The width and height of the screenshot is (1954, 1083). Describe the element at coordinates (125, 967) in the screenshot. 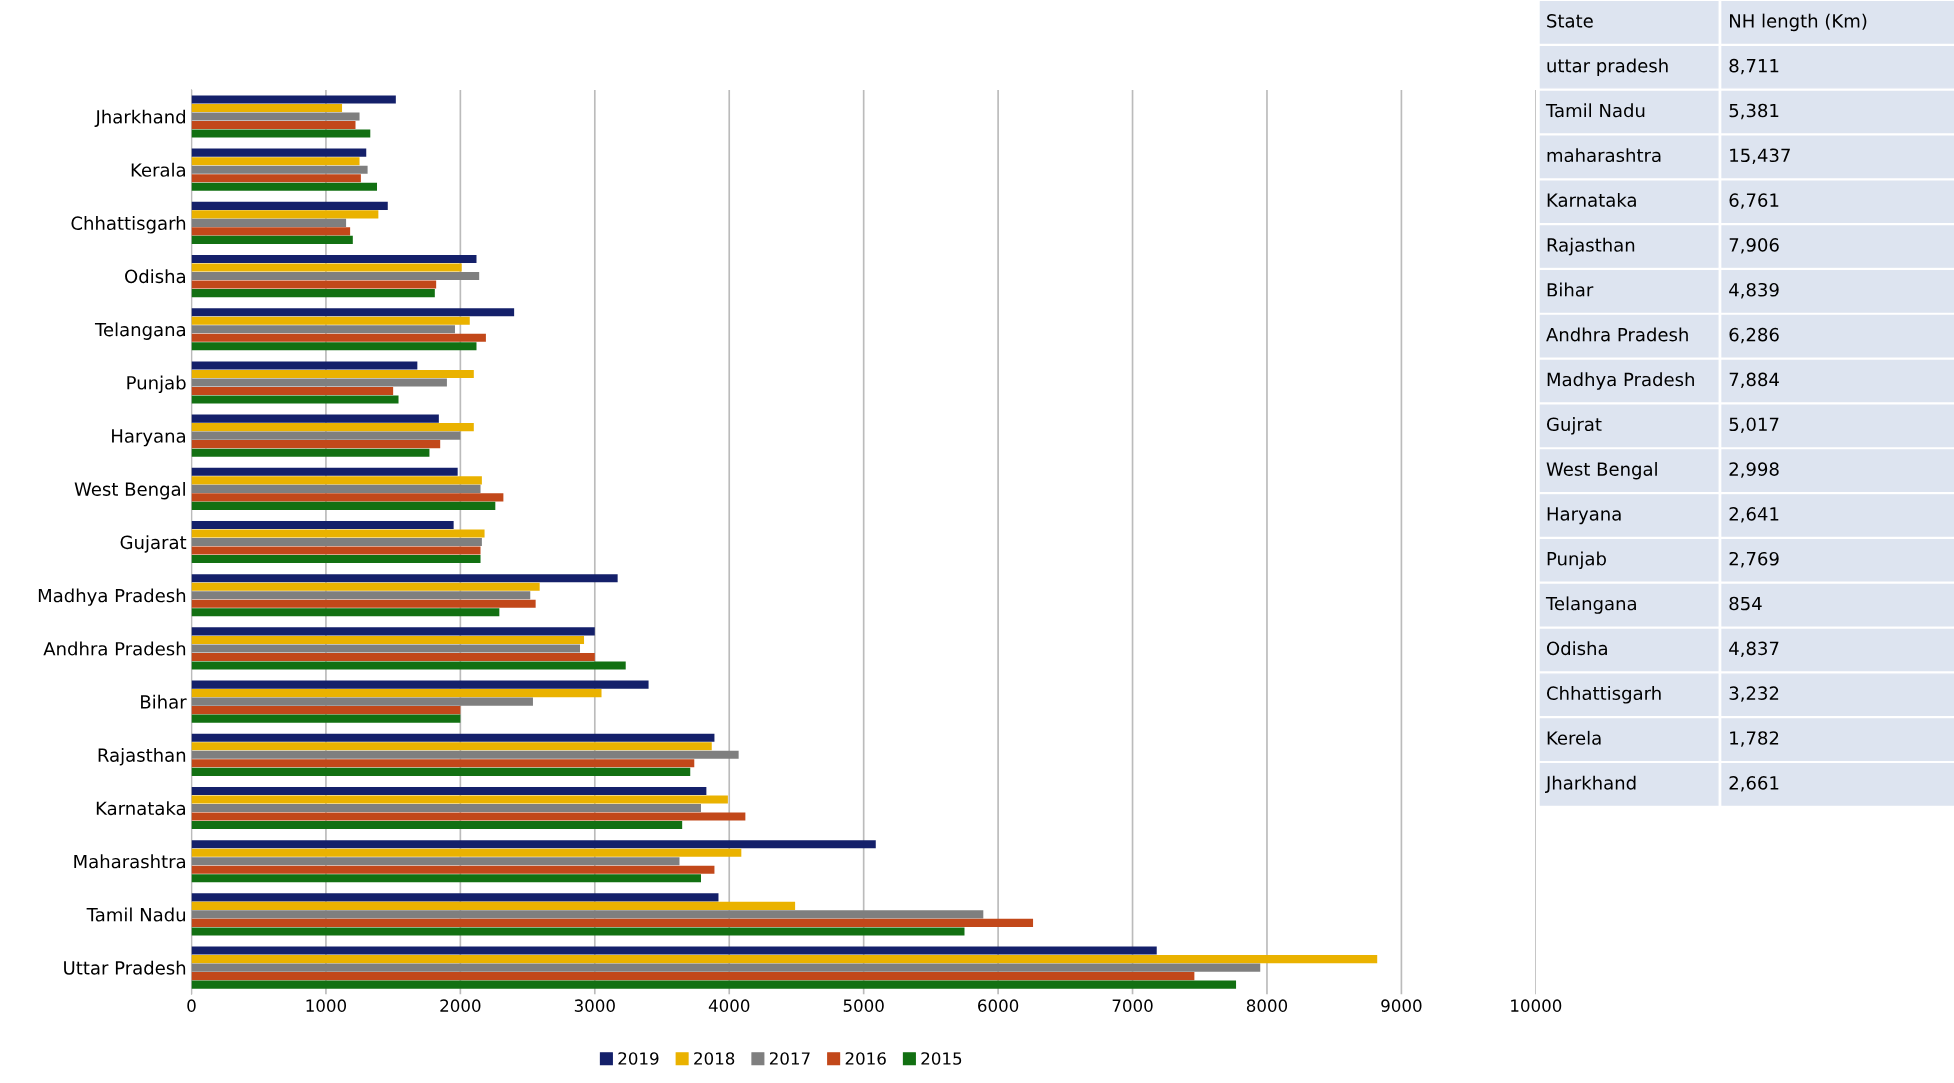

I see `y-tick-label: Uttar Pradesh` at that location.